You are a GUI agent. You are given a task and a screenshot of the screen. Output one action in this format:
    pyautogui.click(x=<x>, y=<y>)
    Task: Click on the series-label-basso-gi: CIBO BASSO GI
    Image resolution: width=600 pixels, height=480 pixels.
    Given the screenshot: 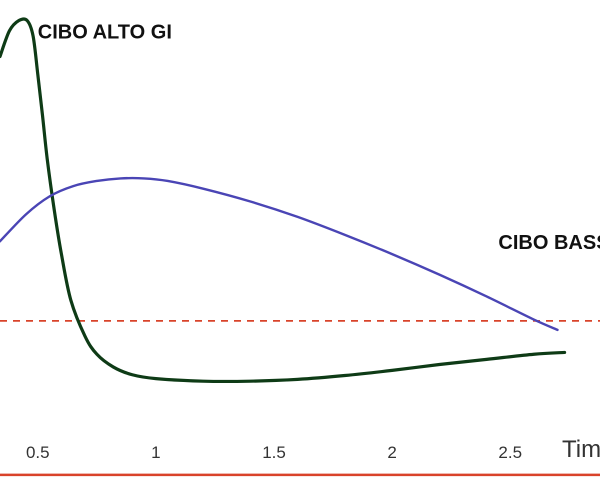 What is the action you would take?
    pyautogui.click(x=549, y=243)
    